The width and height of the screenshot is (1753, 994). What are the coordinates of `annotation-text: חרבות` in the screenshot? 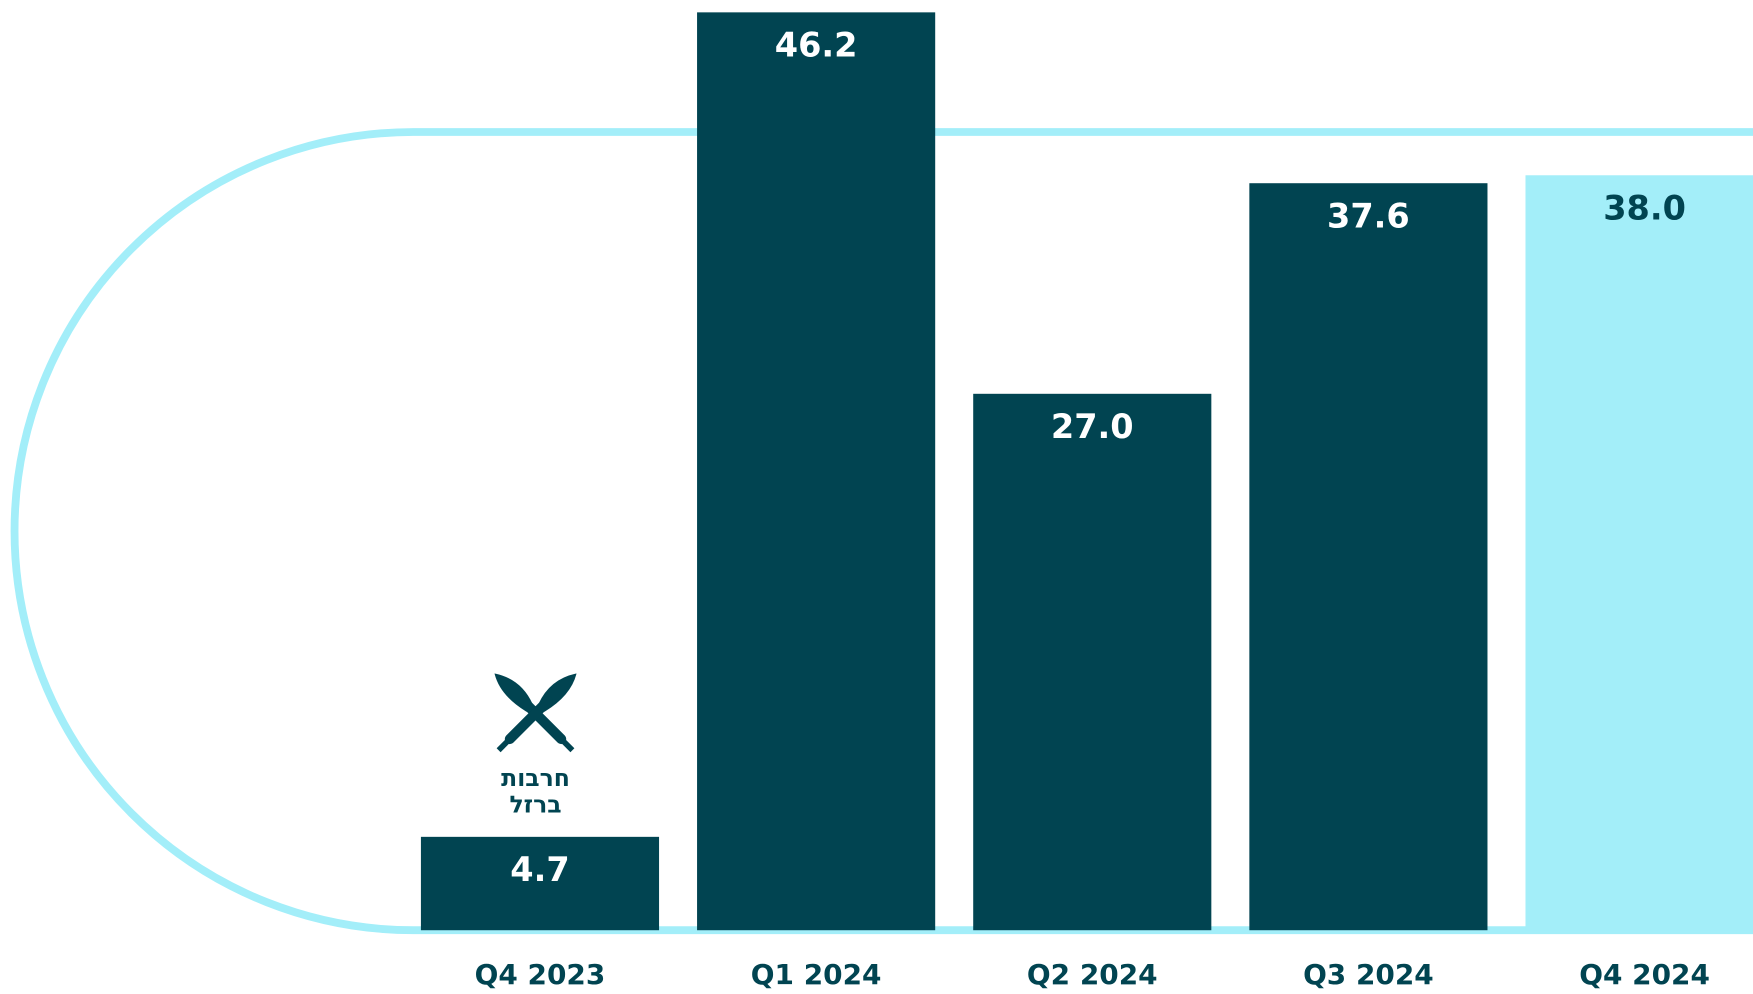 It's located at (535, 778).